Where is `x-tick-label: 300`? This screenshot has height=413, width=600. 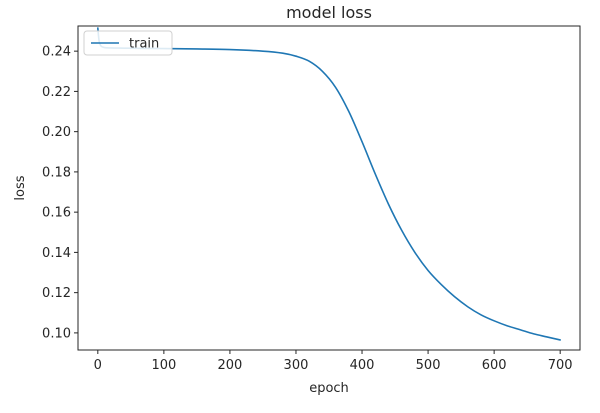 x-tick-label: 300 is located at coordinates (296, 365).